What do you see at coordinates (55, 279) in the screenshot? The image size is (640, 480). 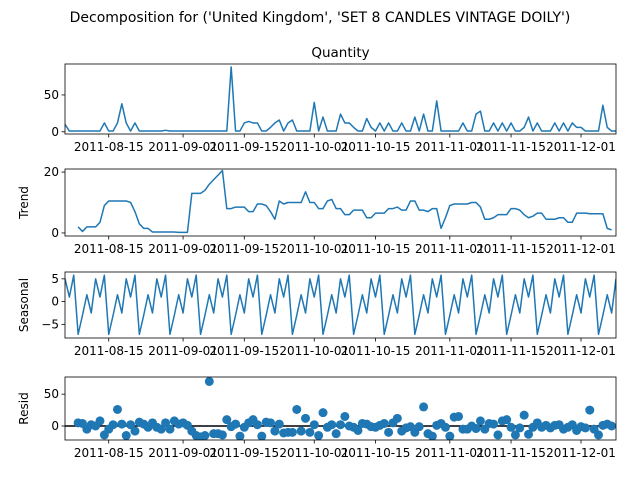 I see `y-tick-label: 5` at bounding box center [55, 279].